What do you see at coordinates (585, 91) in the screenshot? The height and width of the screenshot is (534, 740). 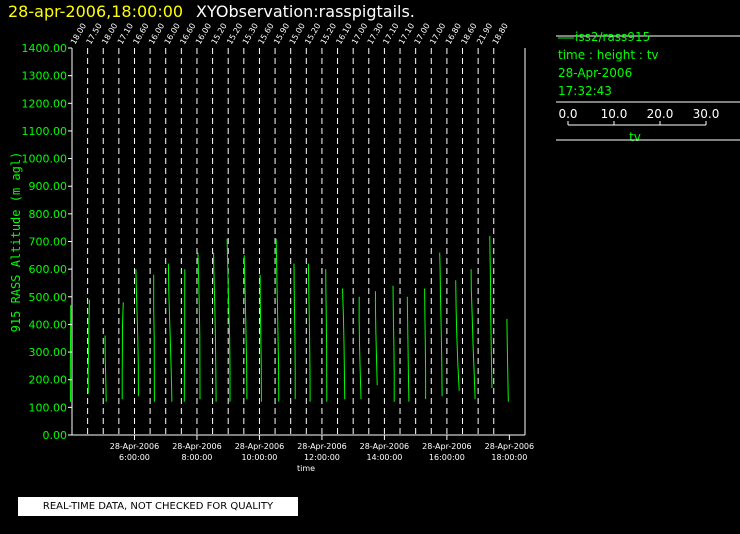 I see `legend-time: 17:32:43` at bounding box center [585, 91].